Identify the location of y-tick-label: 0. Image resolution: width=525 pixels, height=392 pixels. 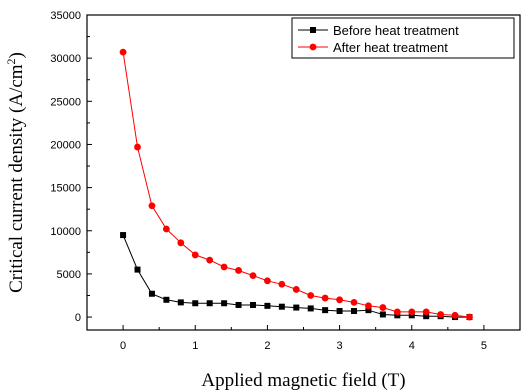
(78, 318).